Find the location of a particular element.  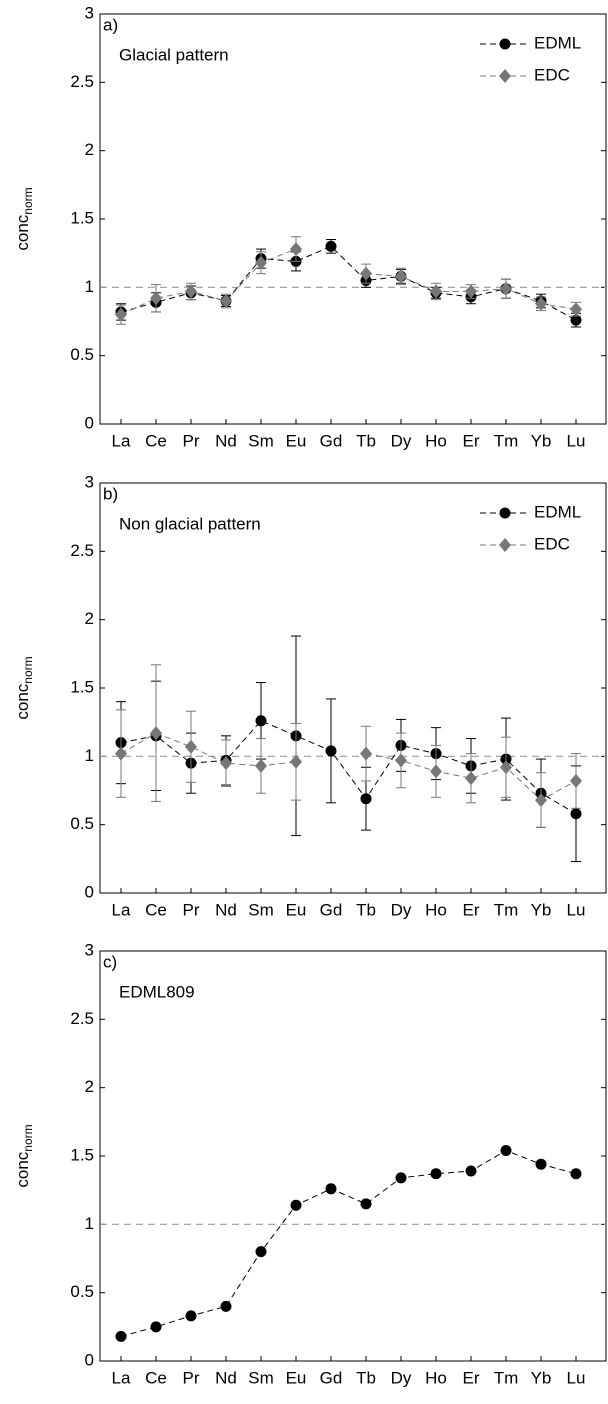

panel-title: Glacial pattern is located at coordinates (174, 54).